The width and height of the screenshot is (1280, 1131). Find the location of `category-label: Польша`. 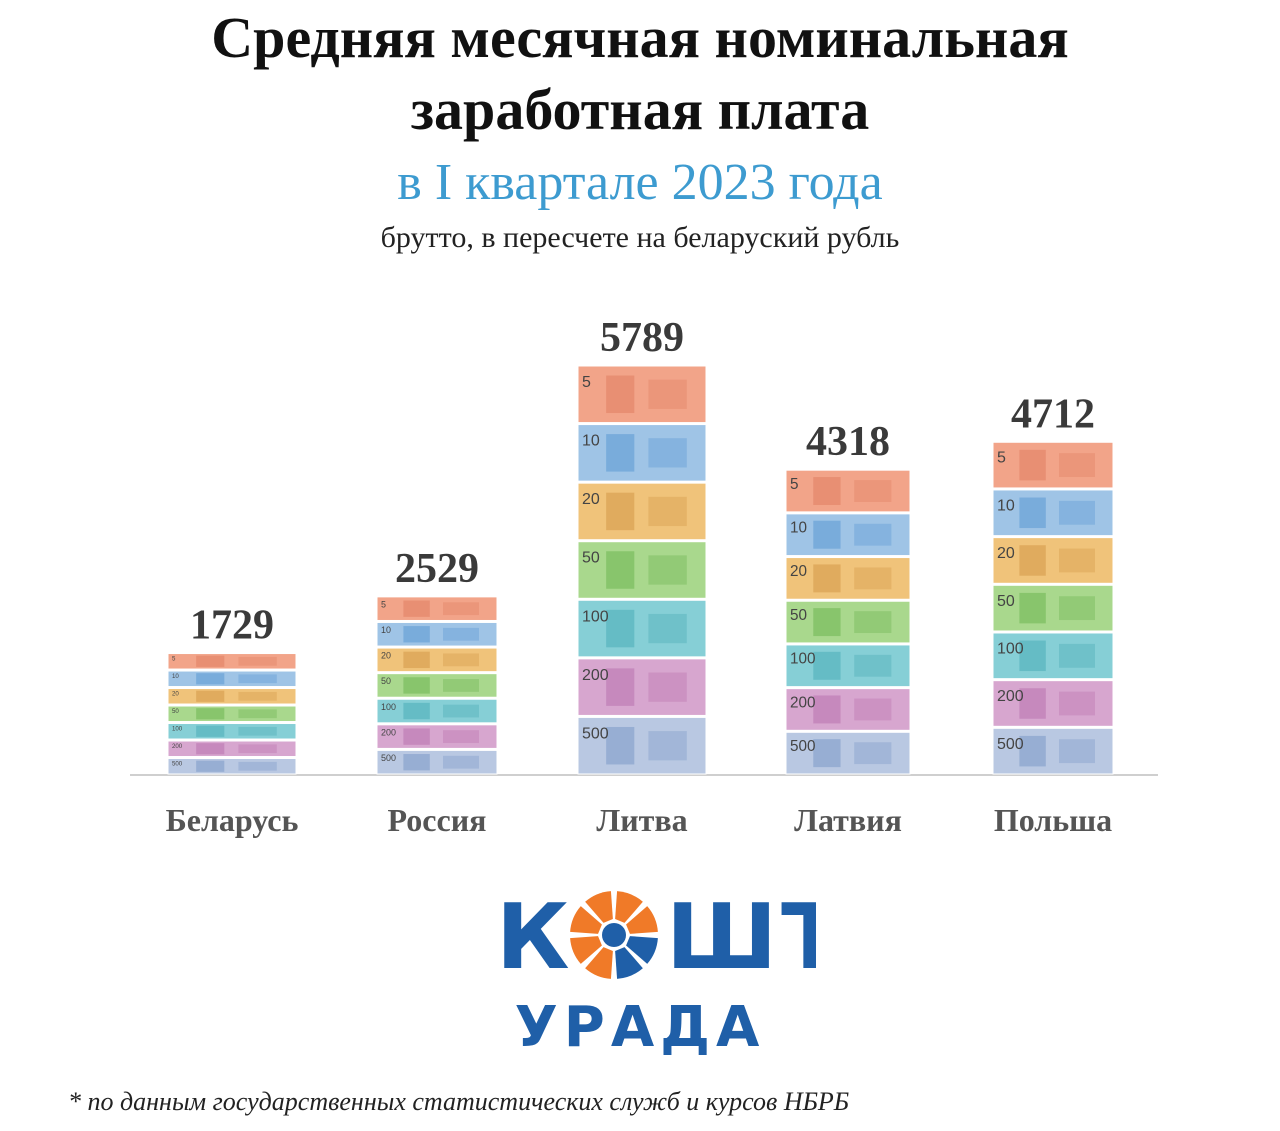

category-label: Польша is located at coordinates (1053, 820).